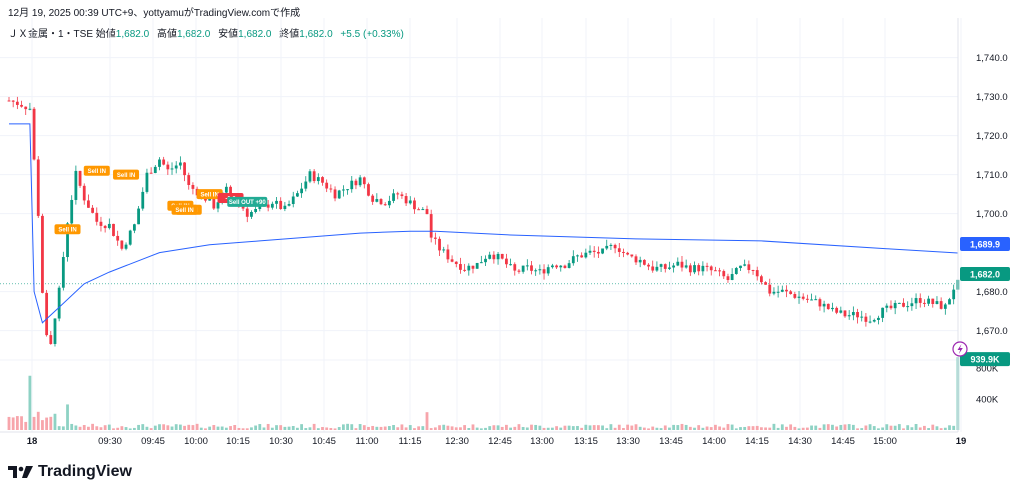 The height and width of the screenshot is (494, 1024). What do you see at coordinates (992, 136) in the screenshot?
I see `price-tick-label: 1,720.0` at bounding box center [992, 136].